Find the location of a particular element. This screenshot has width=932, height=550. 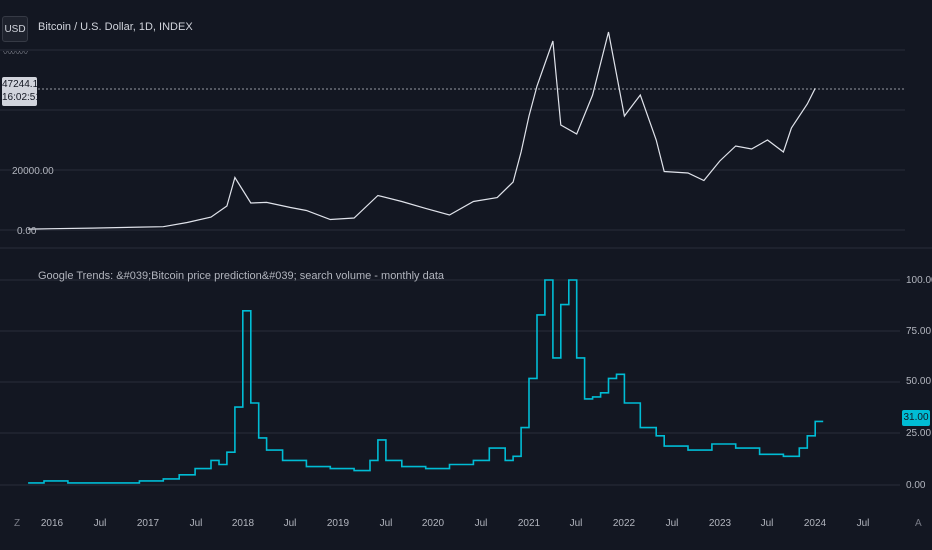

x-tick-label: 2024 is located at coordinates (815, 523).